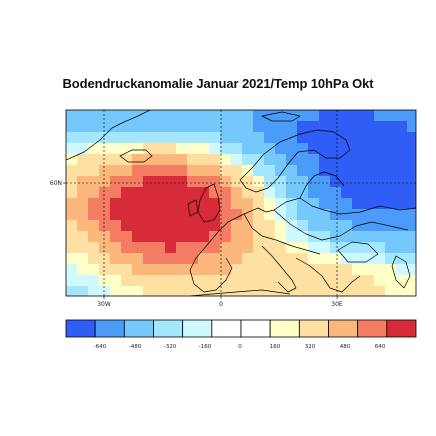  Describe the element at coordinates (275, 347) in the screenshot. I see `colorbar-tick-label: 160` at that location.